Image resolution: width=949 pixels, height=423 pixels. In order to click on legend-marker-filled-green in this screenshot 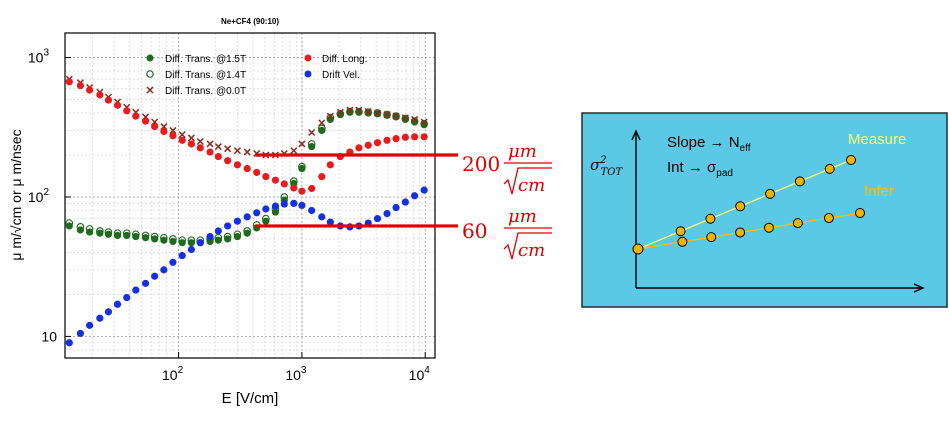, I will do `click(150, 58)`.